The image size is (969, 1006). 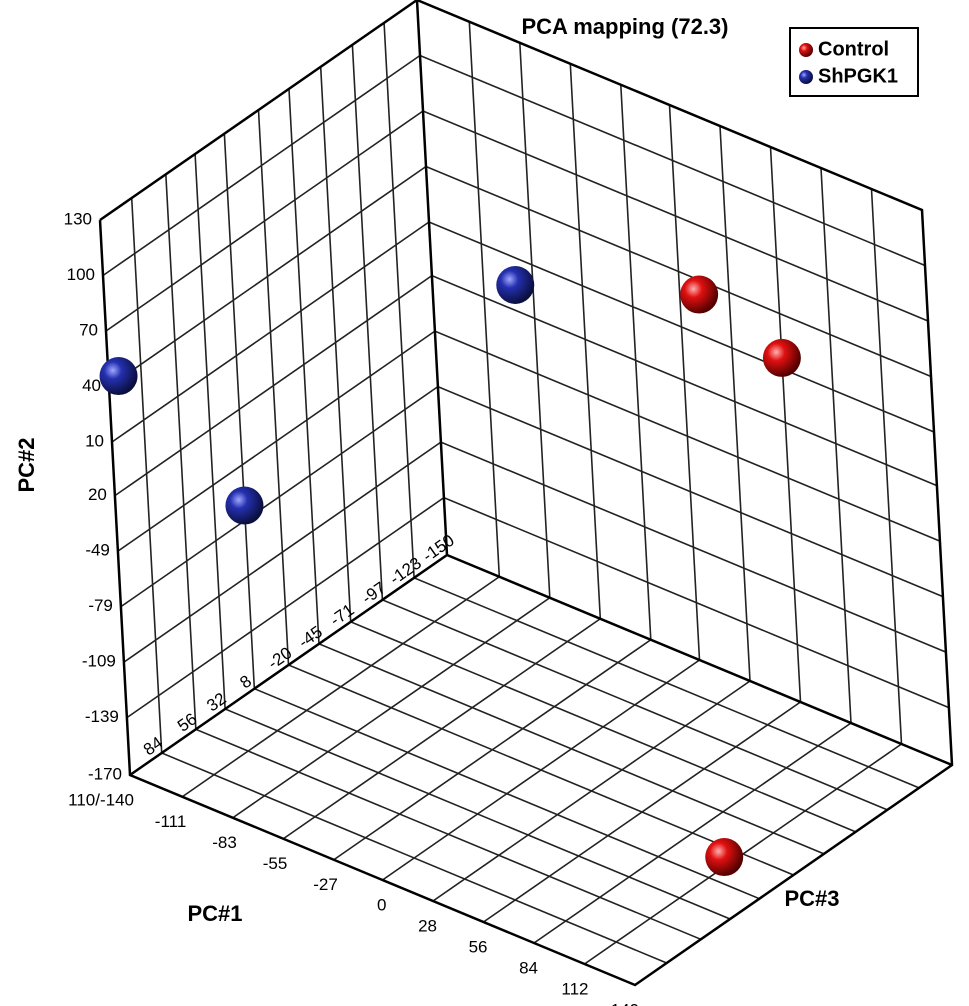 I want to click on axis-frame, so click(x=699, y=660).